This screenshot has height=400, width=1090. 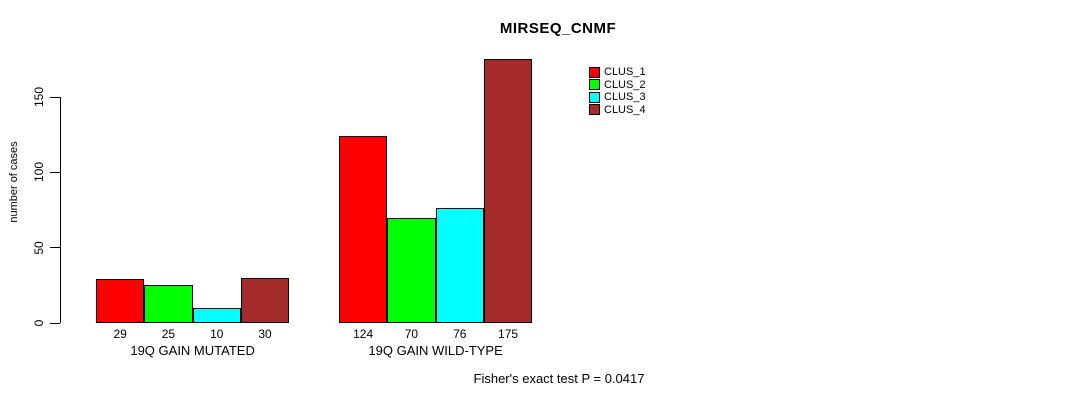 I want to click on legend-label: CLUS_3, so click(x=625, y=97).